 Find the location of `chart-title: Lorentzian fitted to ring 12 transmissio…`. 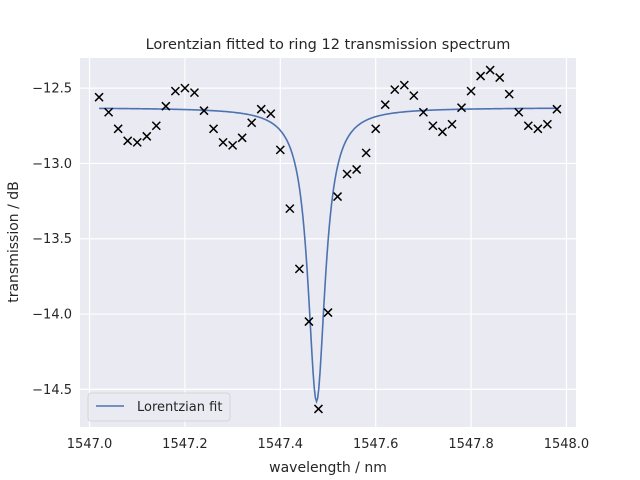

chart-title: Lorentzian fitted to ring 12 transmissio… is located at coordinates (328, 45).